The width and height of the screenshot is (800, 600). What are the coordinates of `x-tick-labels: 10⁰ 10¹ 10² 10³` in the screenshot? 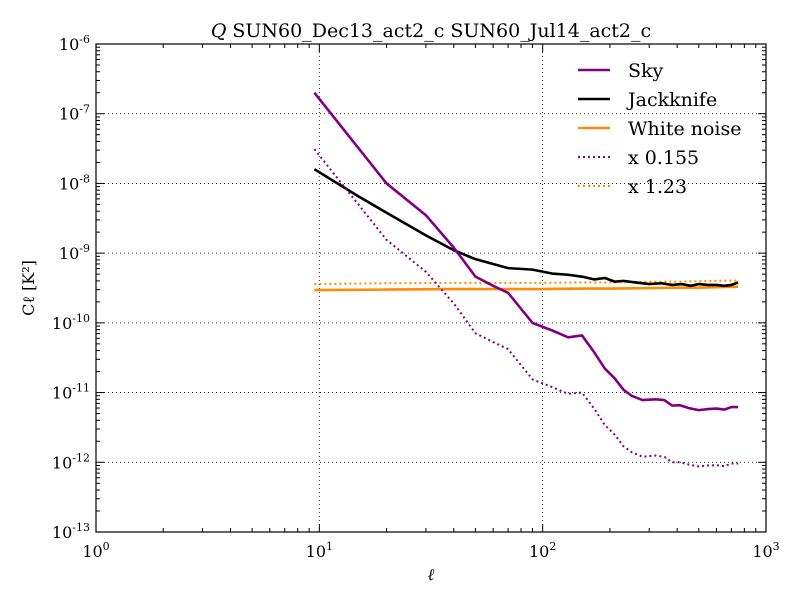 It's located at (430, 550).